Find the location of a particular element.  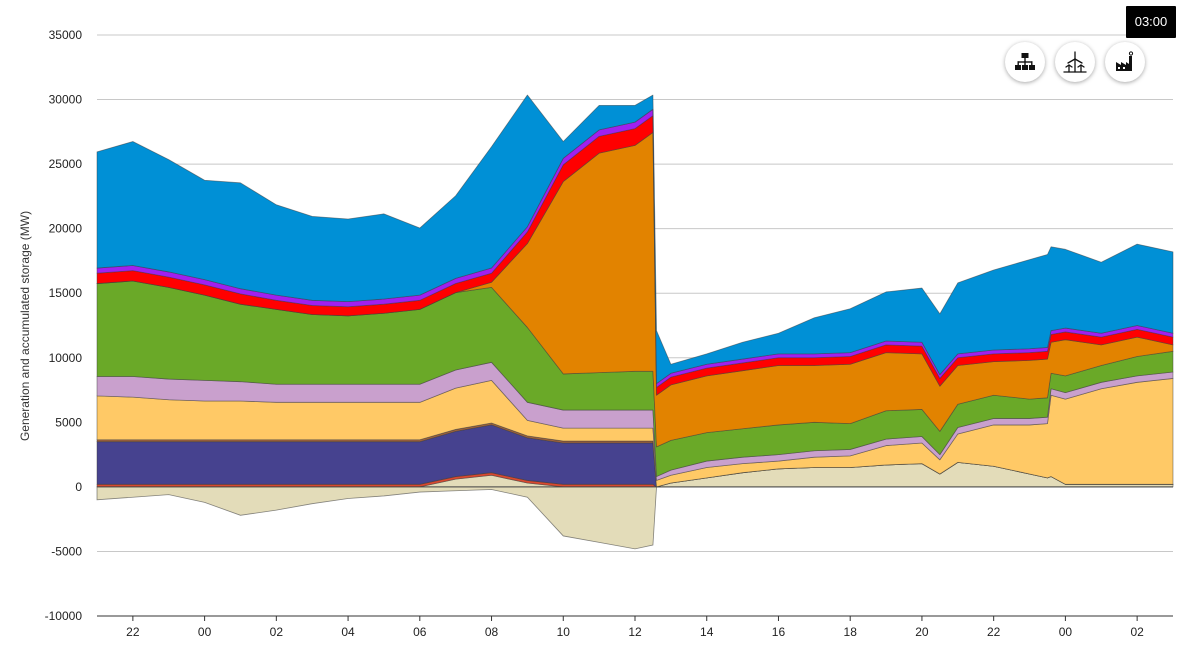

x-tick-label: 14 is located at coordinates (707, 632).